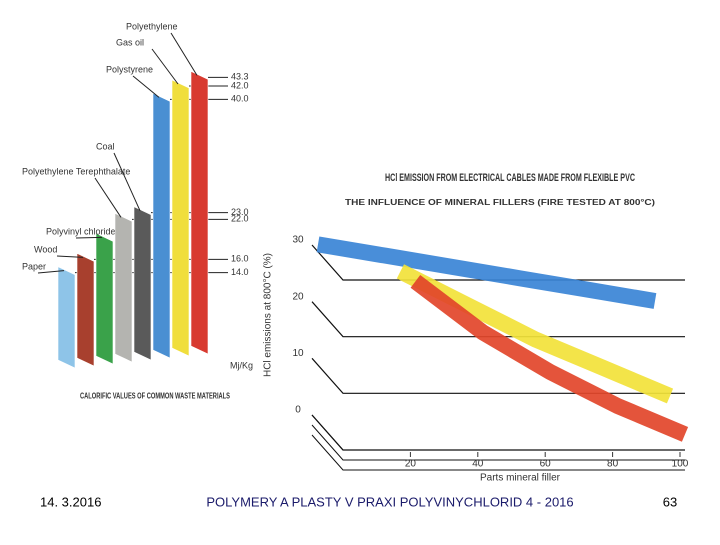 The image size is (720, 545). I want to click on x-tick-label: 60, so click(546, 464).